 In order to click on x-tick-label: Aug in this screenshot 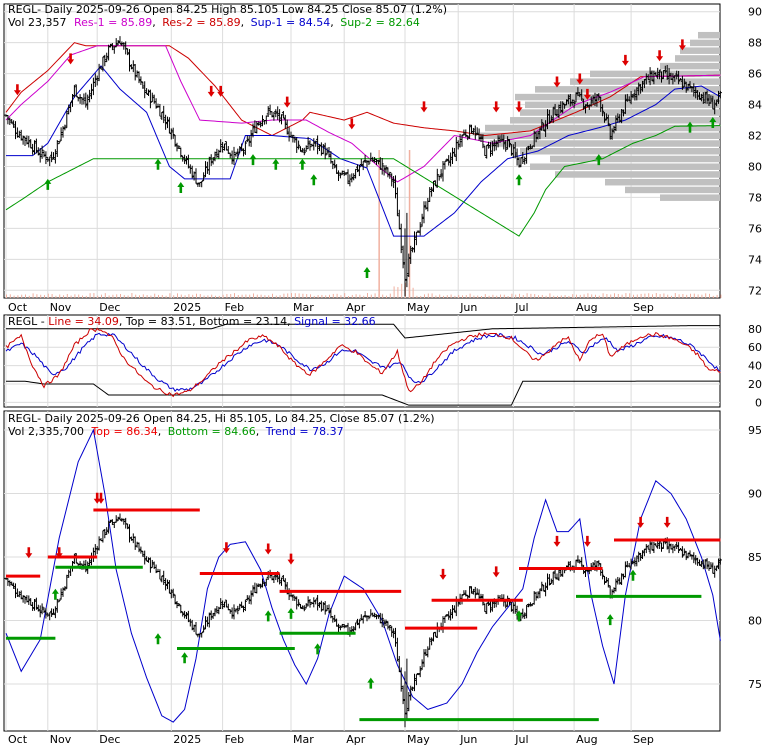, I will do `click(586, 739)`.